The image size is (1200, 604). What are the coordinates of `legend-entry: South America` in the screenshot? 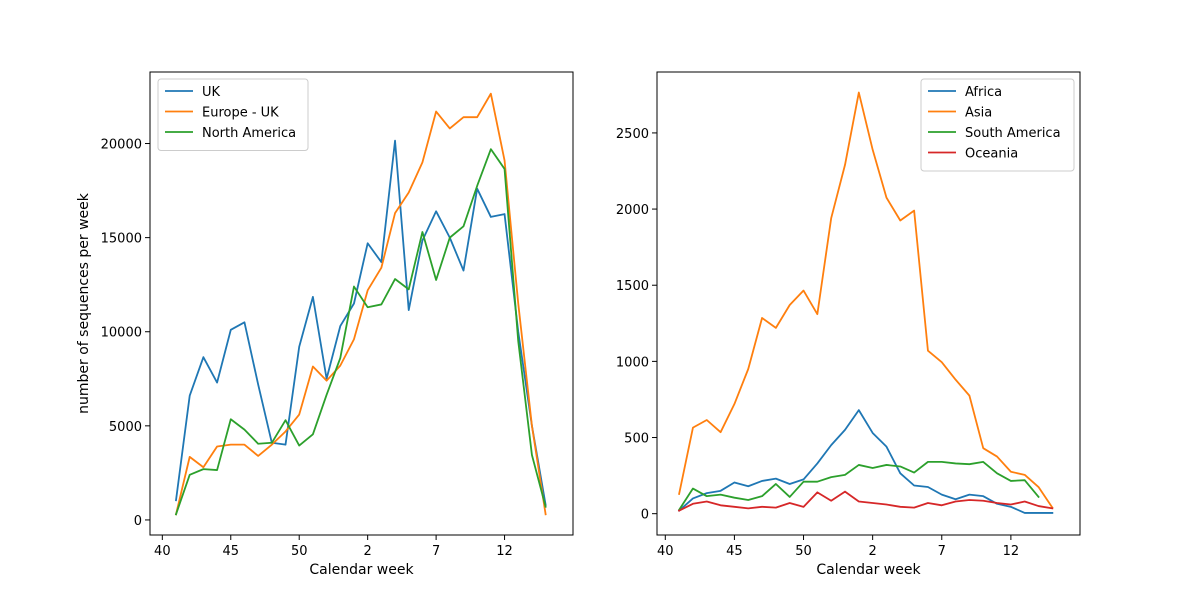 It's located at (1013, 133).